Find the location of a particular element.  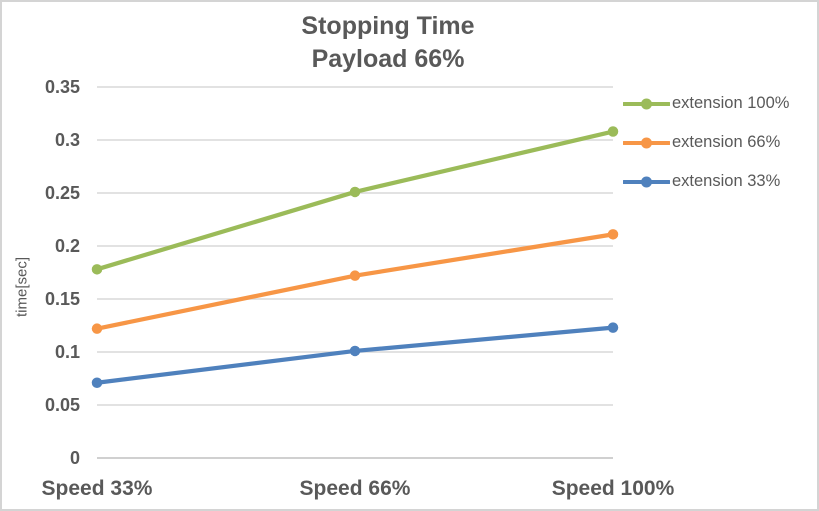

y-tick-label-0.35: 0.35 is located at coordinates (62, 87).